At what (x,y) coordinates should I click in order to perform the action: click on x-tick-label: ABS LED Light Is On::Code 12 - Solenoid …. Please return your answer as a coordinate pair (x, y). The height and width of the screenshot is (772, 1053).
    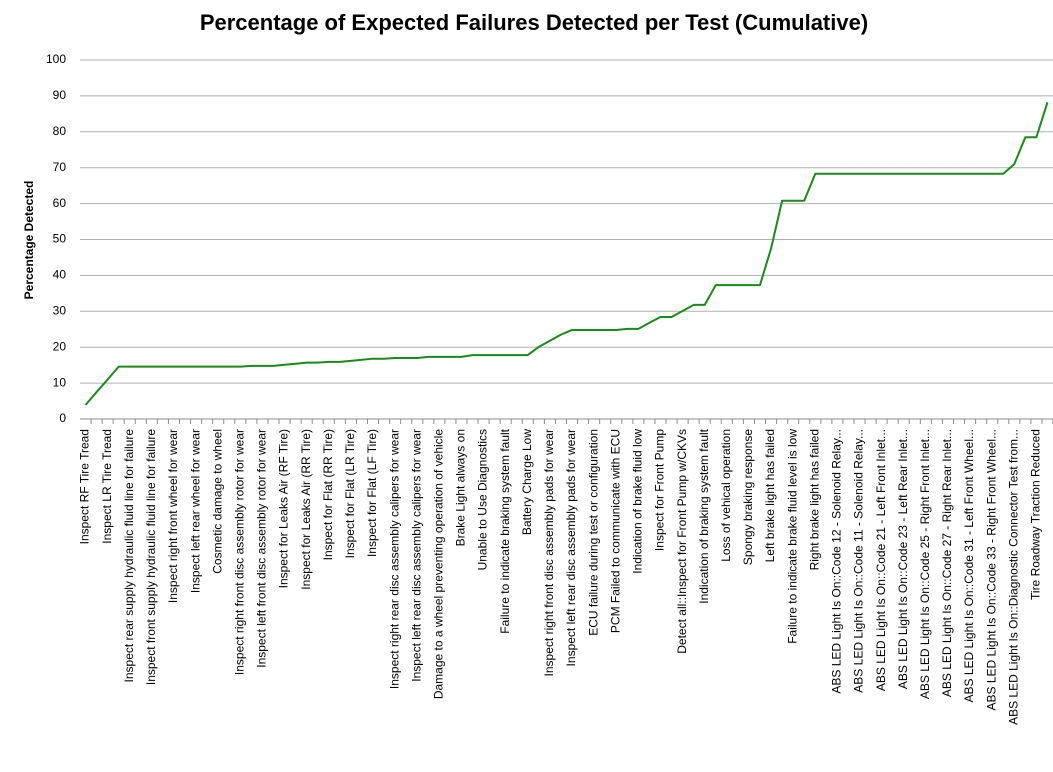
    Looking at the image, I should click on (837, 561).